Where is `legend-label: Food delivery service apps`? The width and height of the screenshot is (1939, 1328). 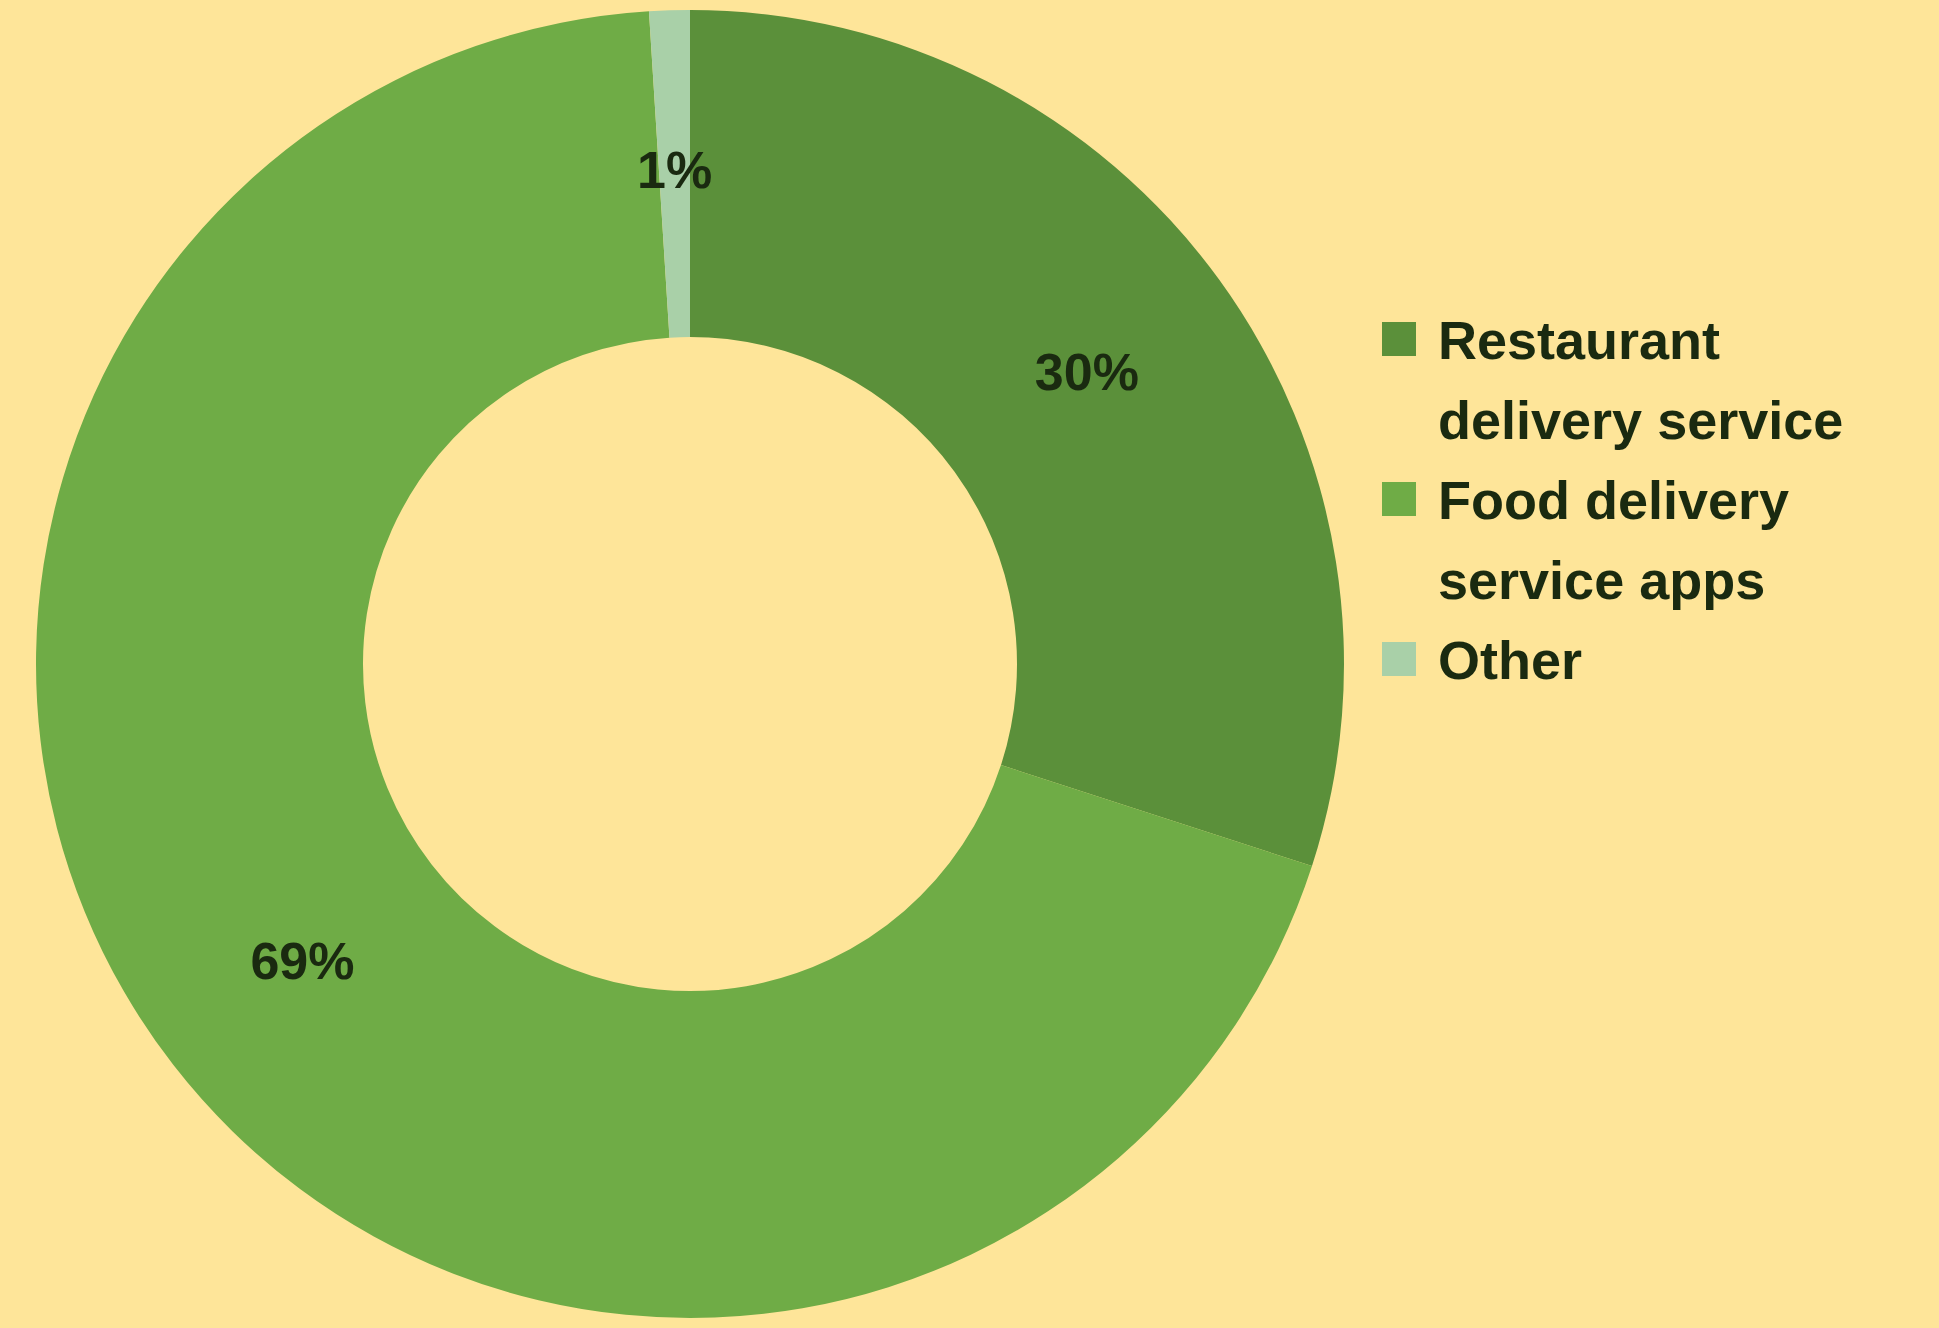
legend-label: Food delivery service apps is located at coordinates (1614, 540).